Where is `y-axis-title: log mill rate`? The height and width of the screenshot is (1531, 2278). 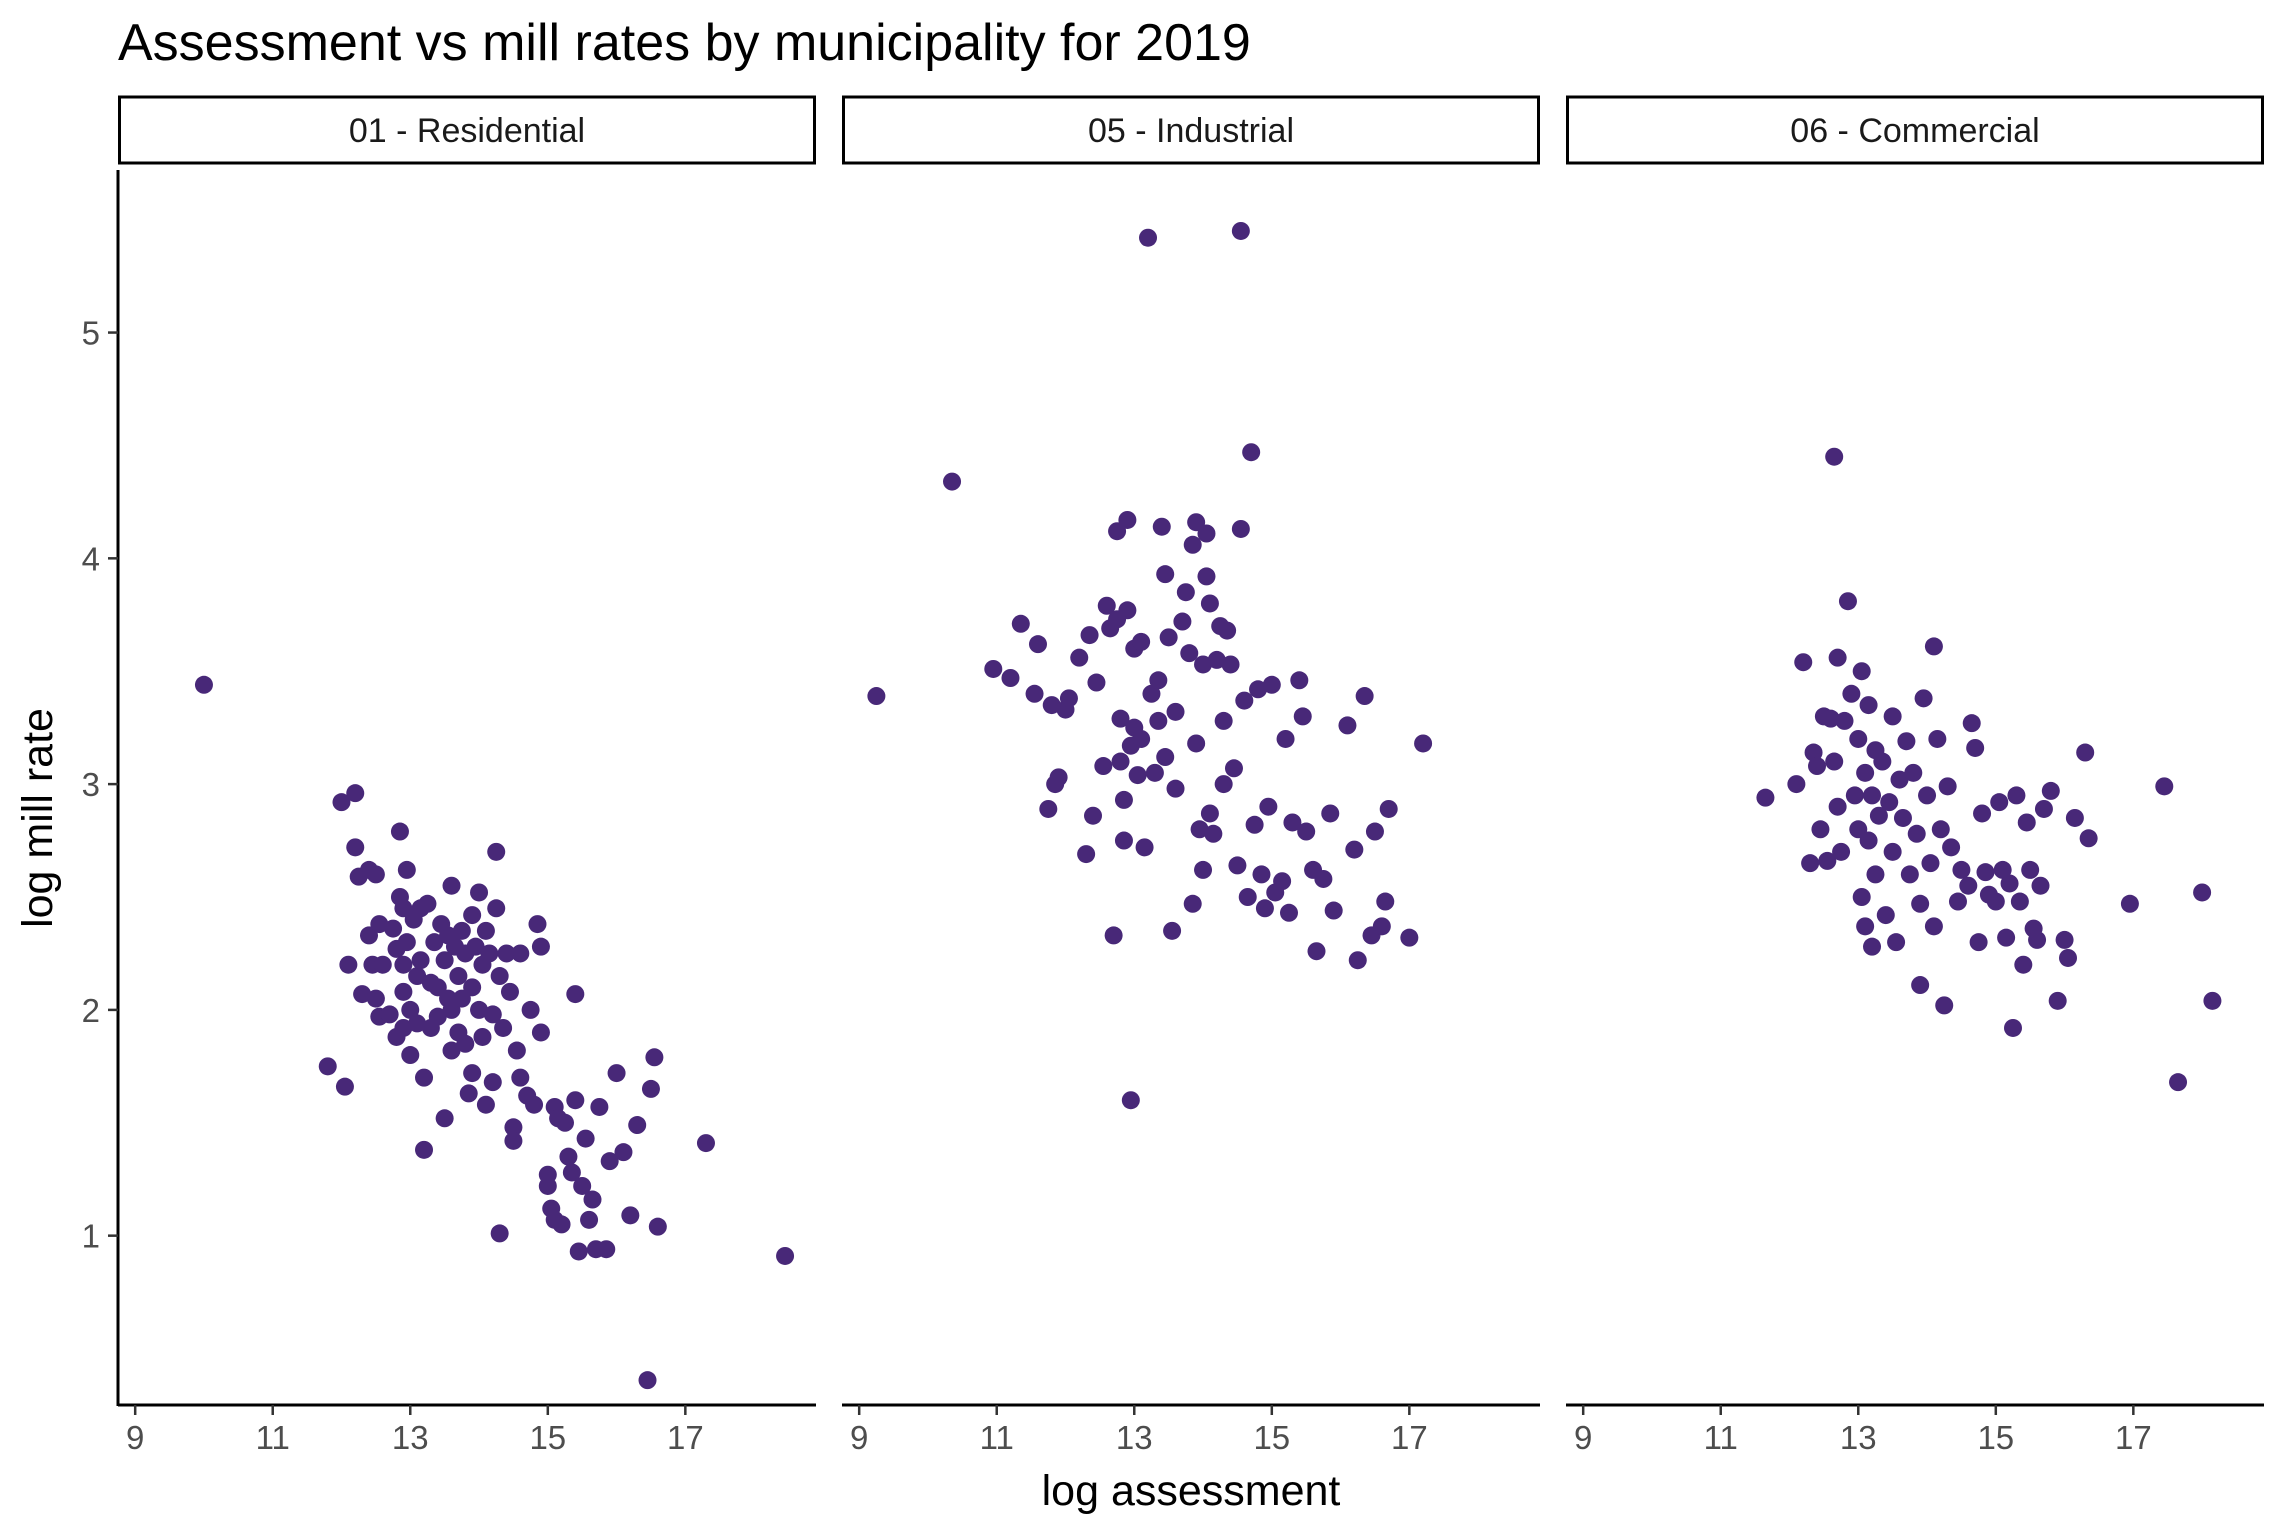
y-axis-title: log mill rate is located at coordinates (38, 818).